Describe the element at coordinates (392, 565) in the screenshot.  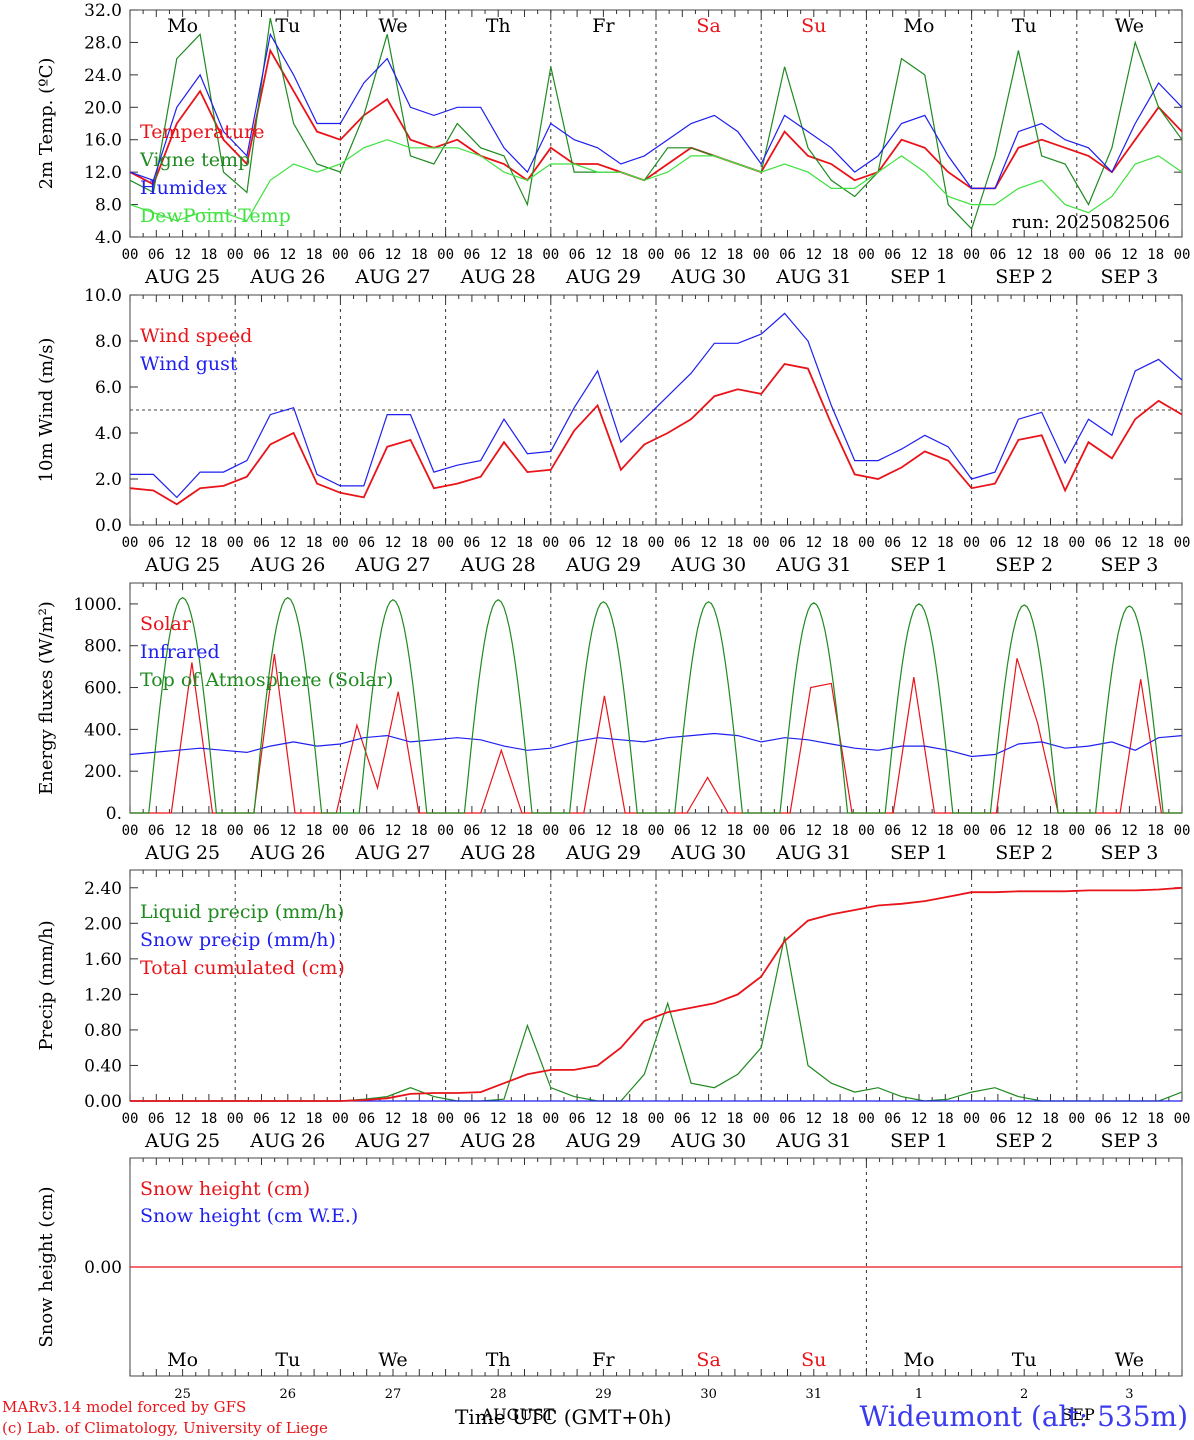
I see `day-label: AUG 27` at that location.